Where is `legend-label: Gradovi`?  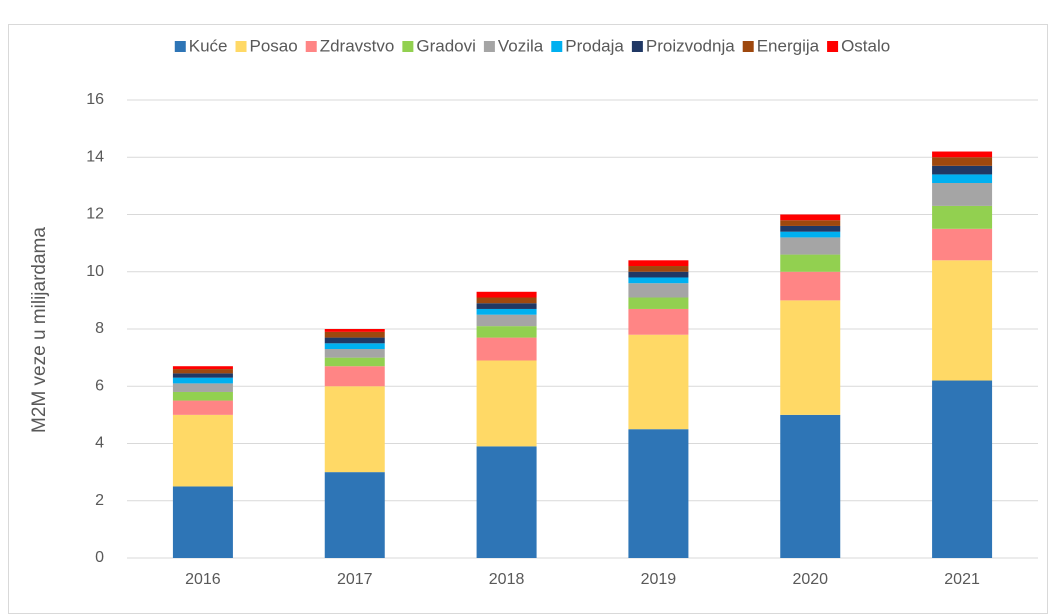 legend-label: Gradovi is located at coordinates (446, 45).